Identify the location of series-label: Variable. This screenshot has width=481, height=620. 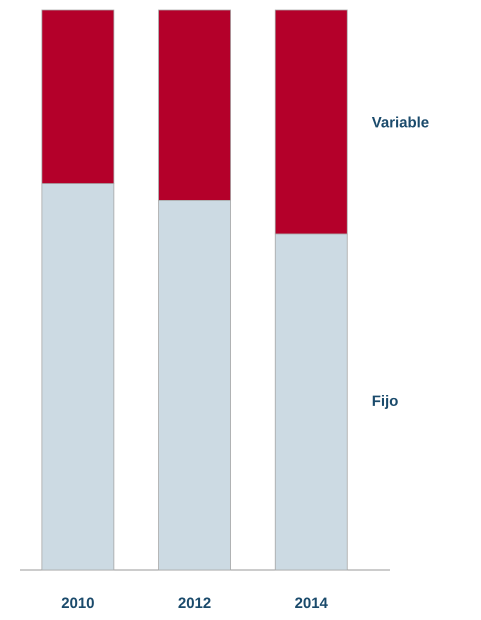
(400, 122).